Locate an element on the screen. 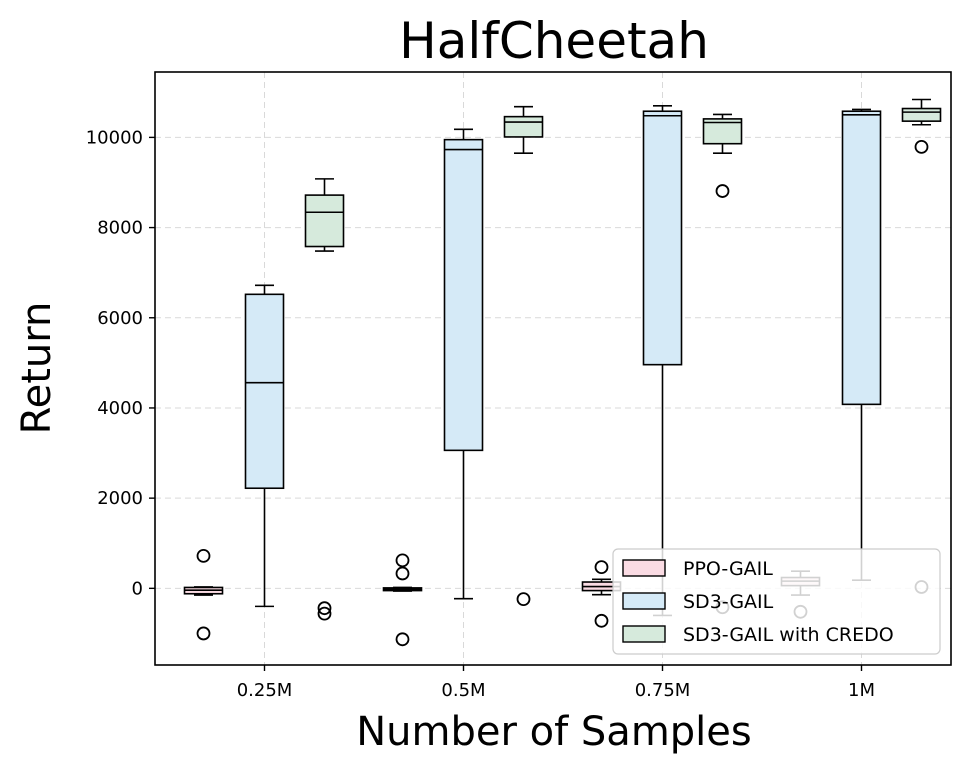 The image size is (968, 771). y-tick-label: 2000 is located at coordinates (120, 498).